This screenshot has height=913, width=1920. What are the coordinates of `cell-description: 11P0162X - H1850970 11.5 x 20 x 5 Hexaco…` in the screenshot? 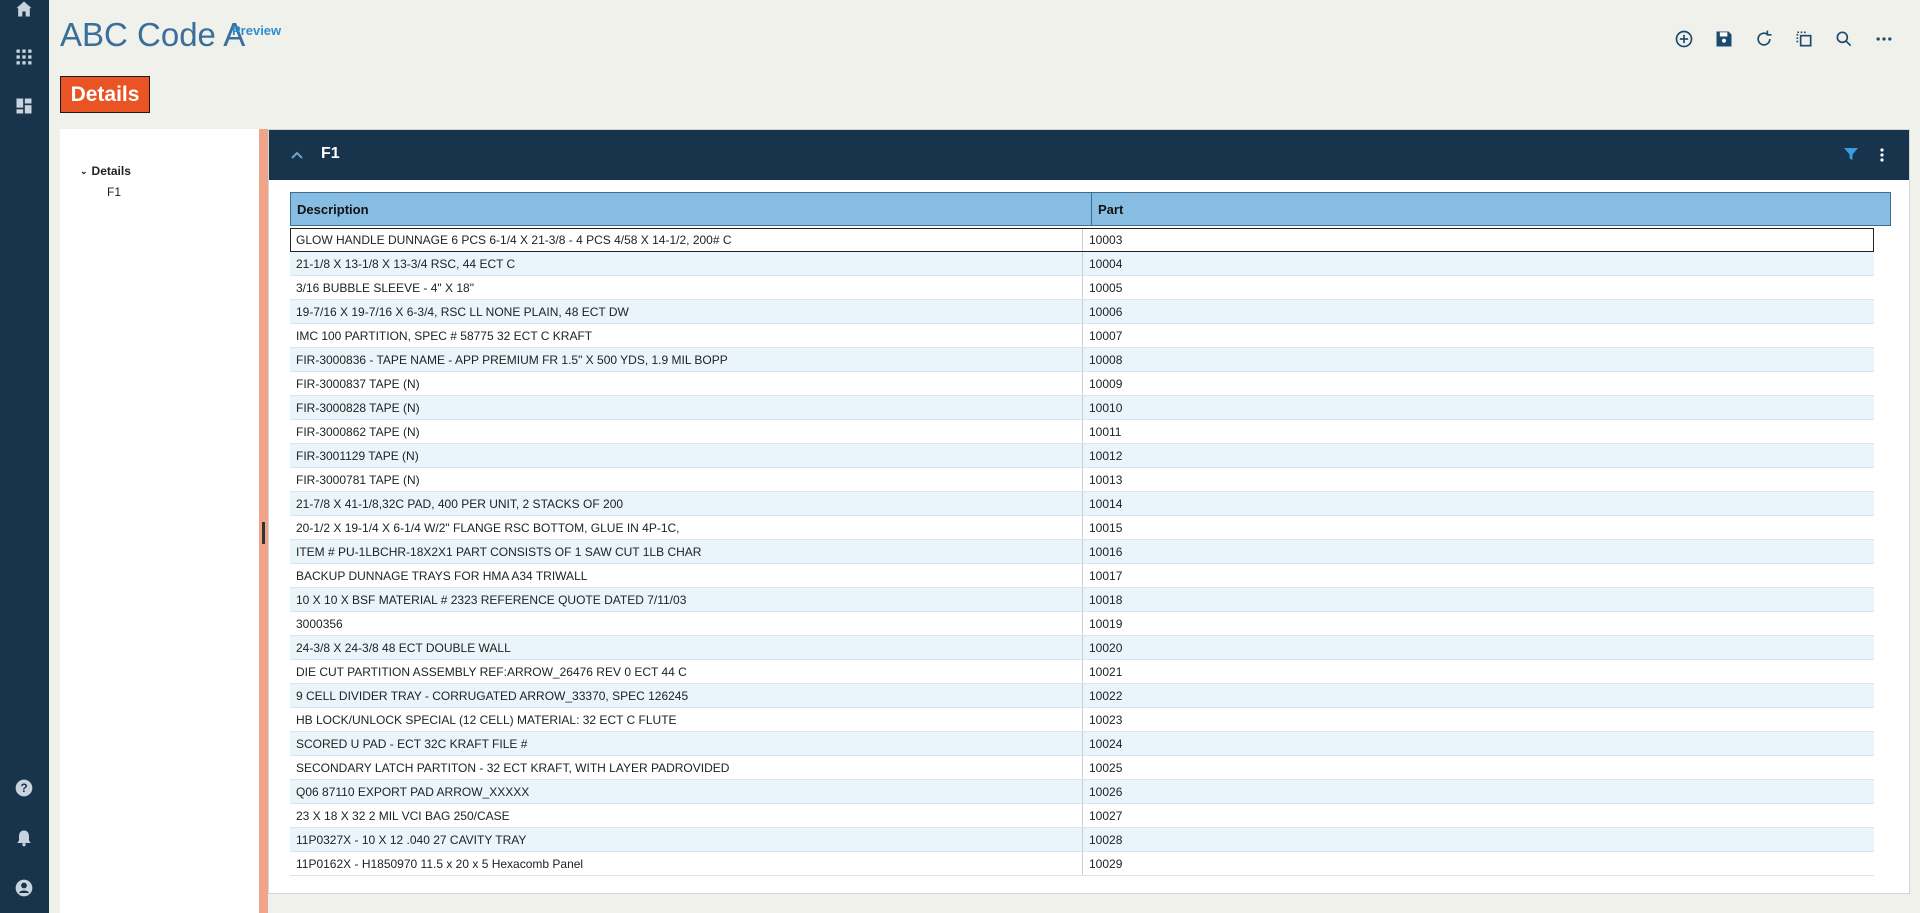 It's located at (686, 863).